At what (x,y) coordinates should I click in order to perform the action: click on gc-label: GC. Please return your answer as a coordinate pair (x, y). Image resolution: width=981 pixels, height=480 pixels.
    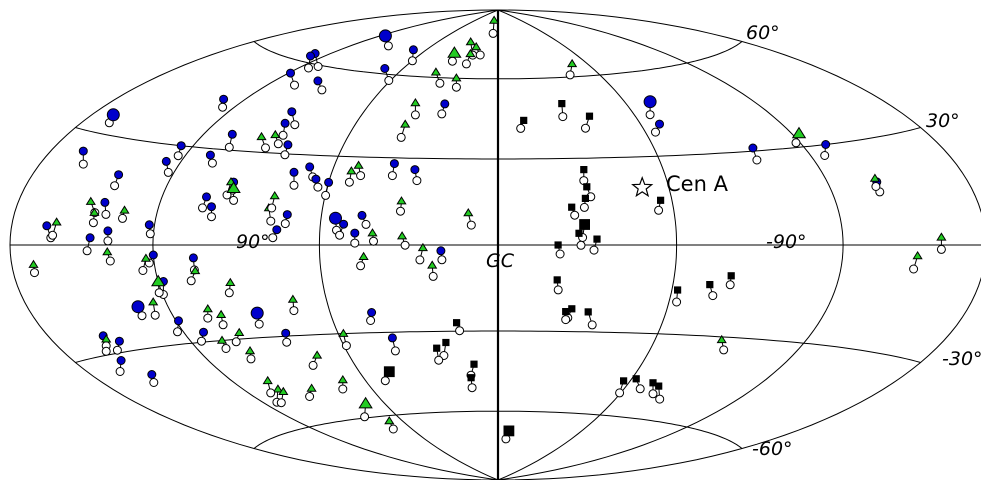
    Looking at the image, I should click on (500, 261).